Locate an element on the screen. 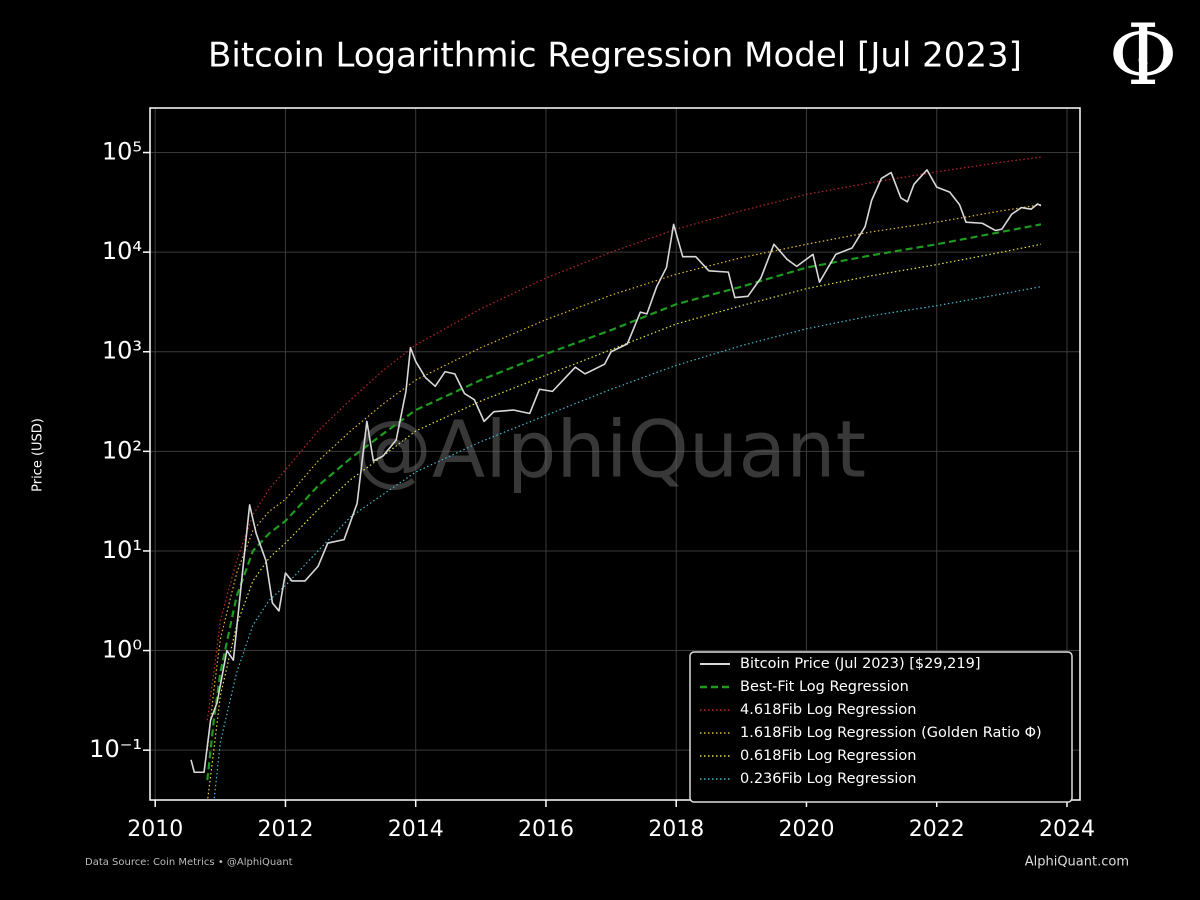 This screenshot has width=1200, height=900. legend-label: 1.618Fib Log Regression (Golden Ratio Φ) is located at coordinates (891, 733).